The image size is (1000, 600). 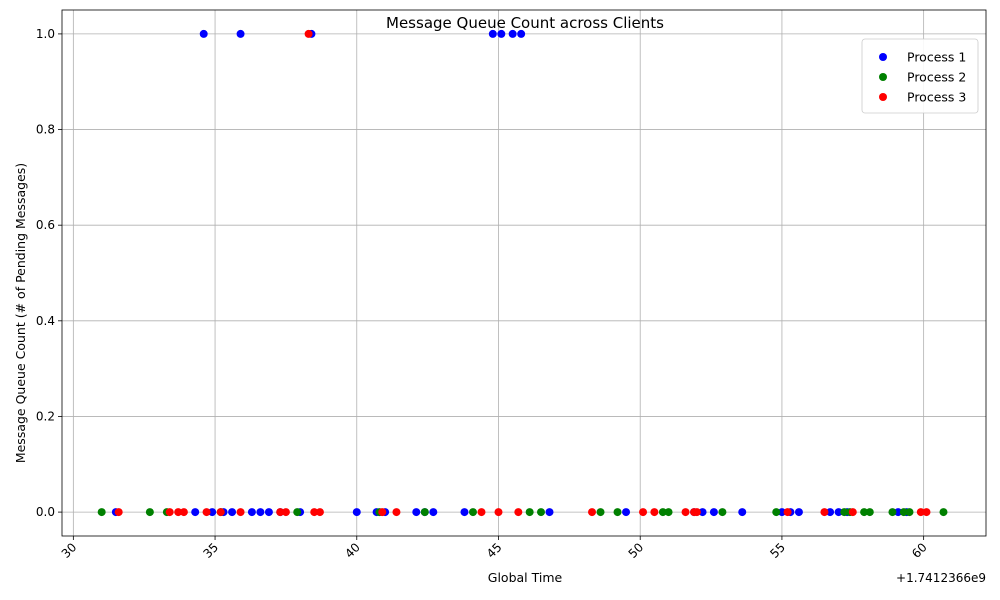 I want to click on y-axis-ticks: 0.0 0.2 0.4 0.6 0.8 1.0, so click(x=49, y=273).